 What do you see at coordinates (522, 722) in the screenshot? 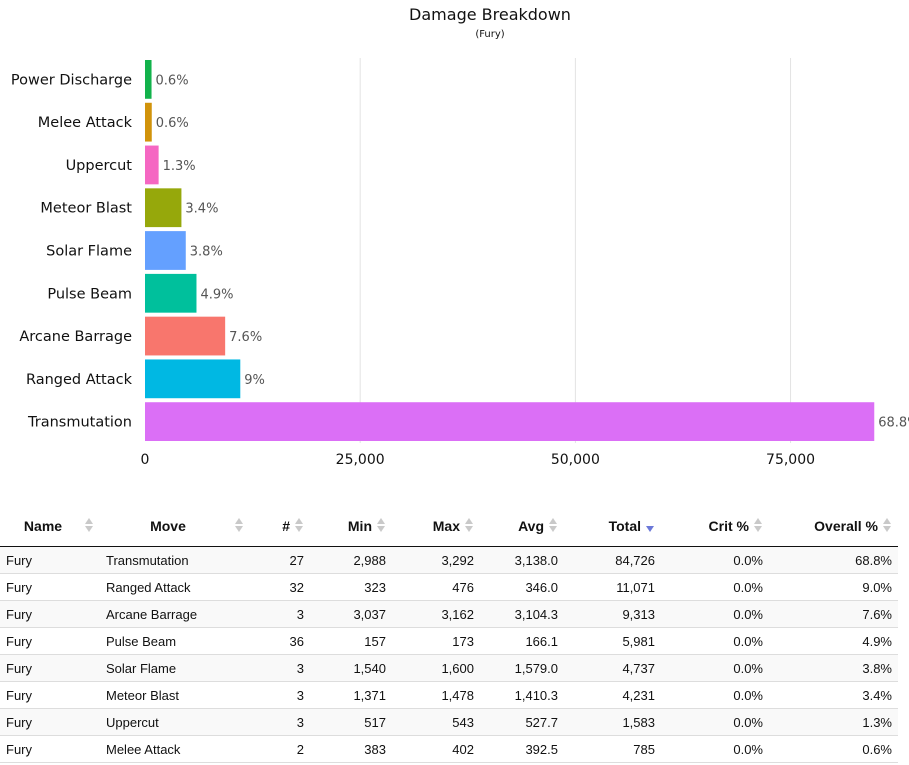
I see `table-cell: 527.7` at bounding box center [522, 722].